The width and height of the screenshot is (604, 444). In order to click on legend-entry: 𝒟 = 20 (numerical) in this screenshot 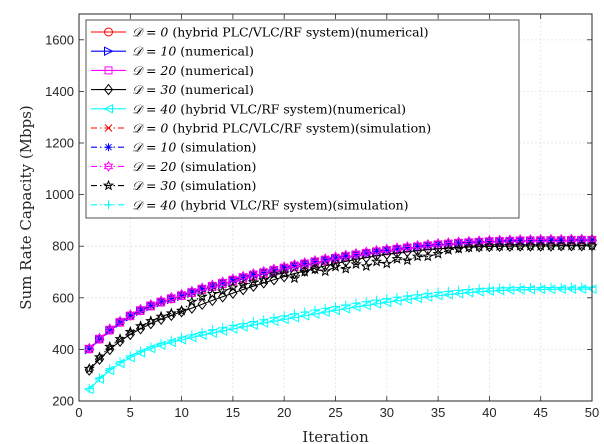, I will do `click(172, 70)`.